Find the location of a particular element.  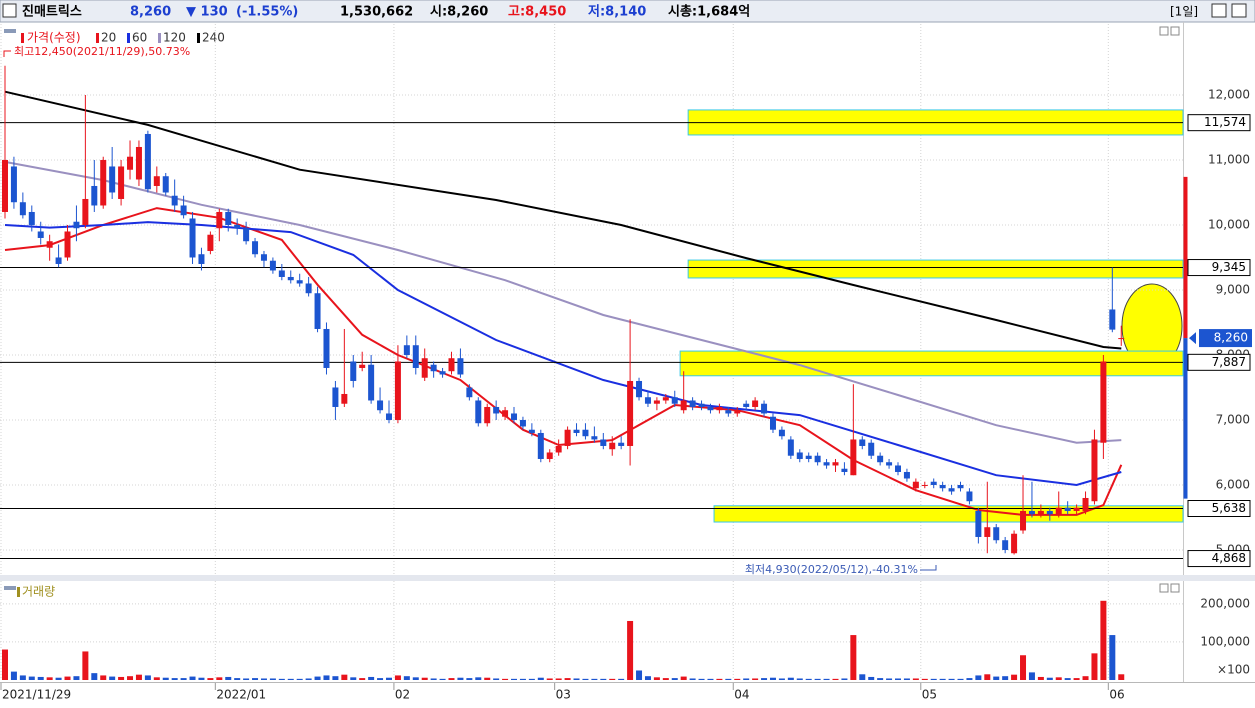

panel-handle is located at coordinates (10, 31).